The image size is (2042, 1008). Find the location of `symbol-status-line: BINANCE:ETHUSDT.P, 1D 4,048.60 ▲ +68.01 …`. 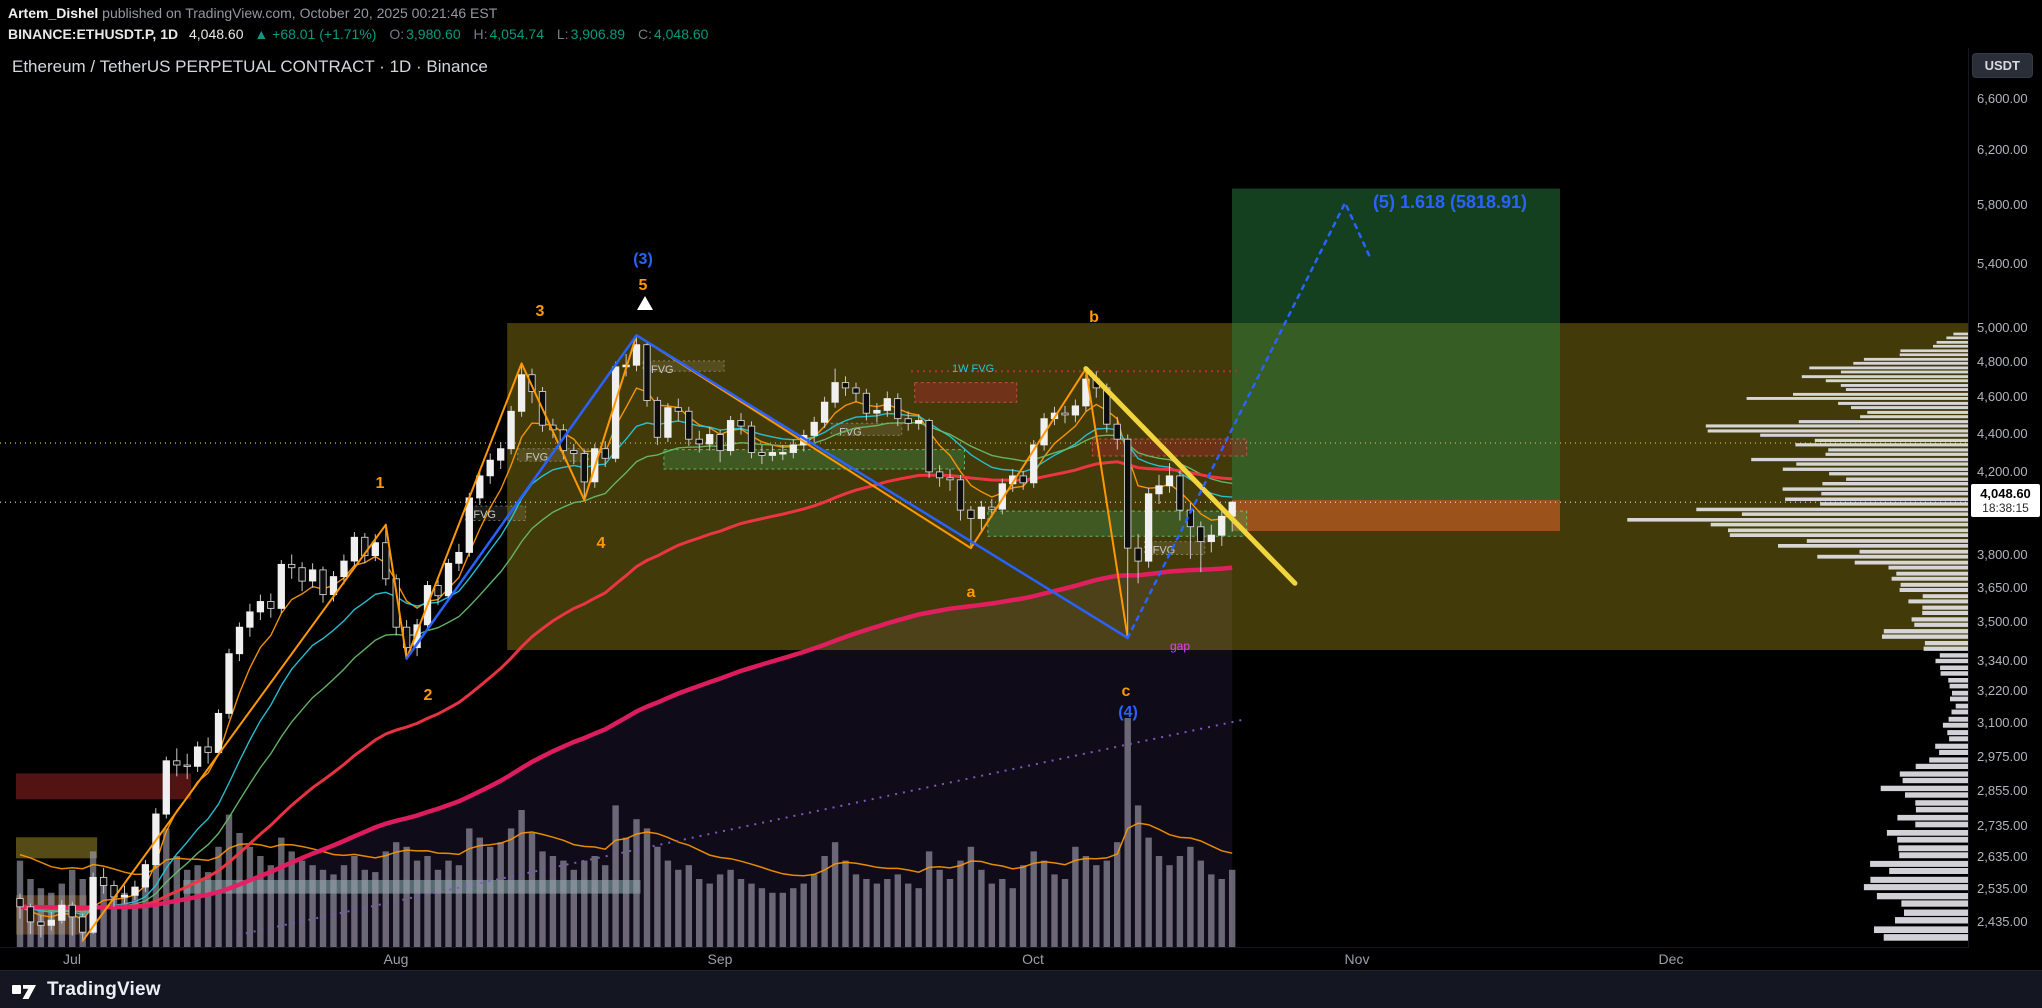

symbol-status-line: BINANCE:ETHUSDT.P, 1D 4,048.60 ▲ +68.01 … is located at coordinates (1025, 34).